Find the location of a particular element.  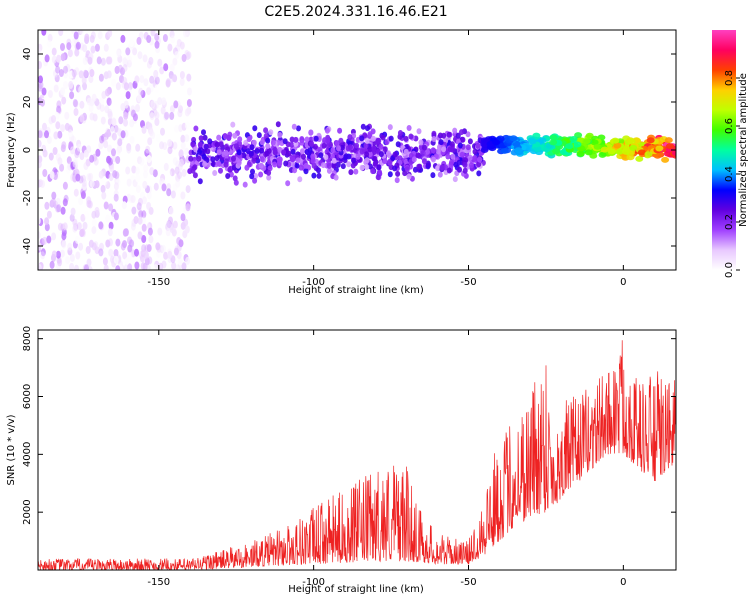

spectrogram-y-tick-label: 20 is located at coordinates (27, 102).